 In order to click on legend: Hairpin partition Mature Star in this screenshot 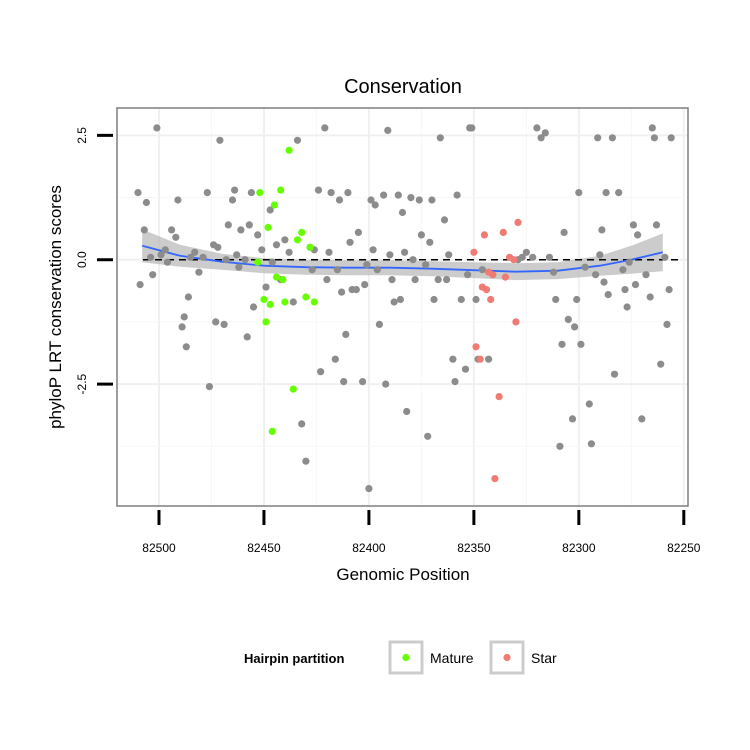, I will do `click(400, 657)`.